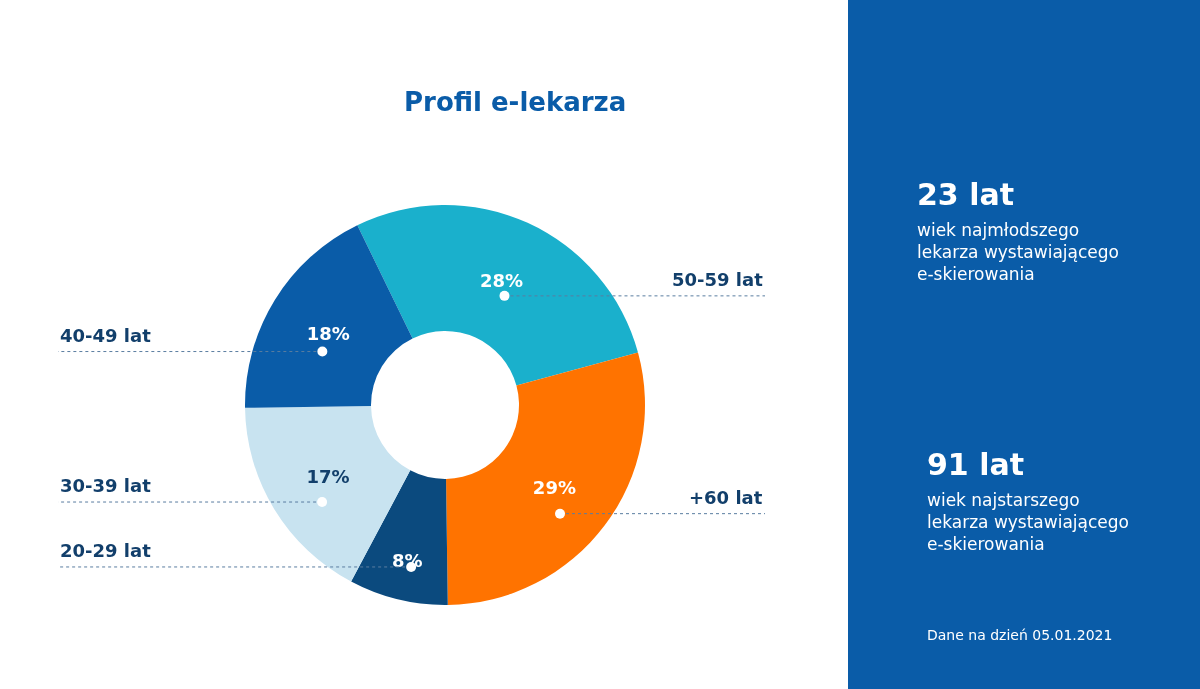 Image resolution: width=1200 pixels, height=689 pixels. Describe the element at coordinates (1018, 252) in the screenshot. I see `text: wiek najmłodszego lekarza wystawiającego e-skierowania` at that location.